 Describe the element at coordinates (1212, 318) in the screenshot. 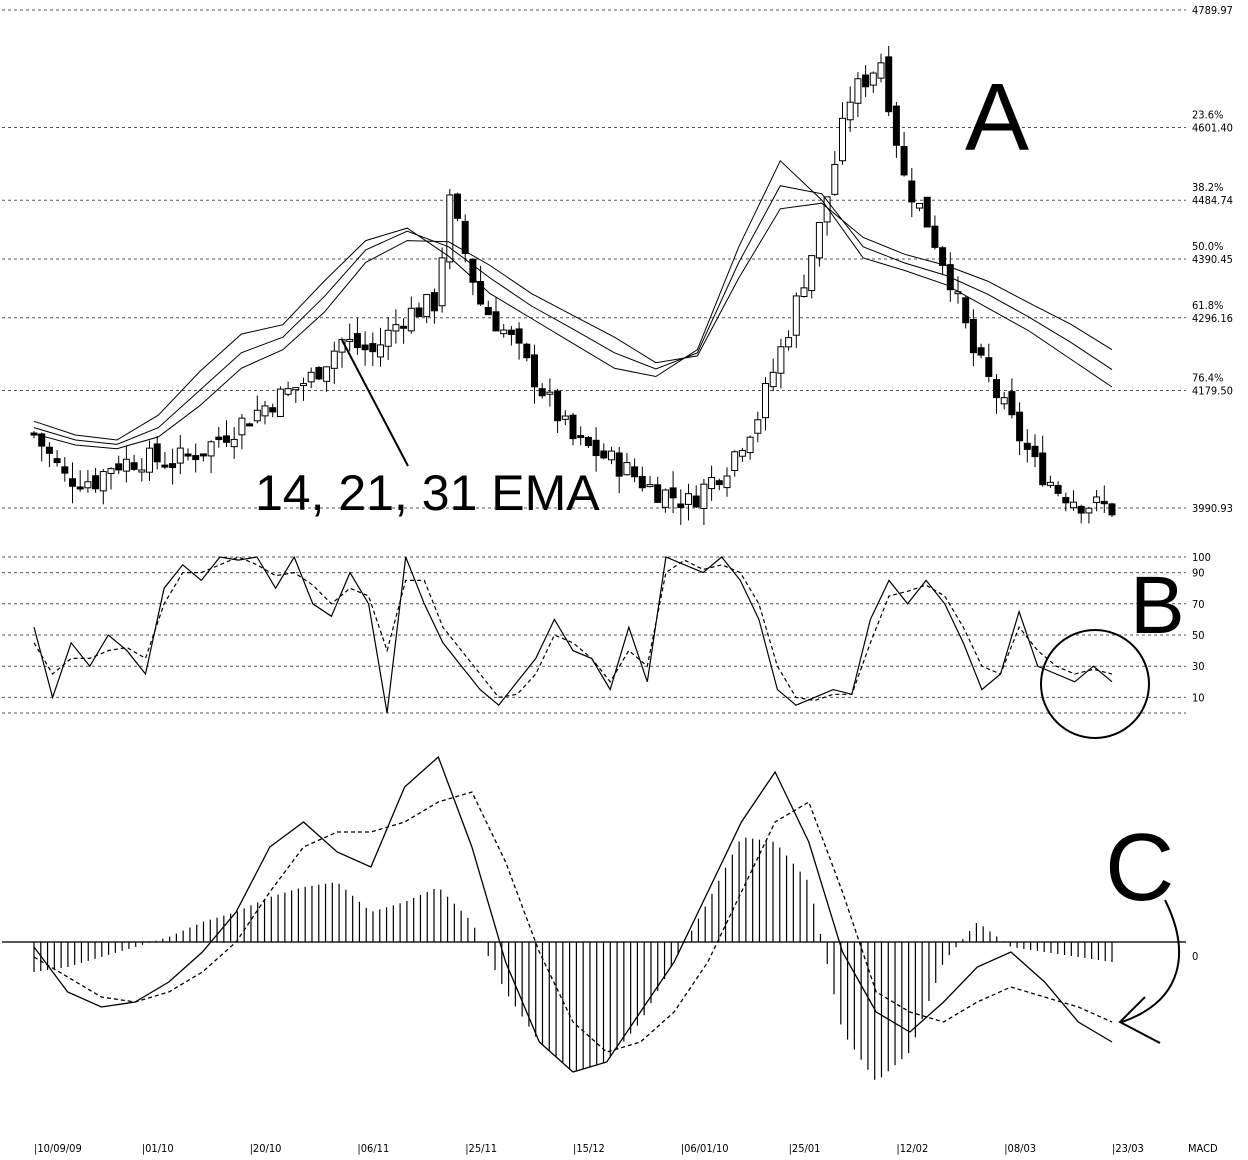

I see `price-level-label: 4296.16` at that location.